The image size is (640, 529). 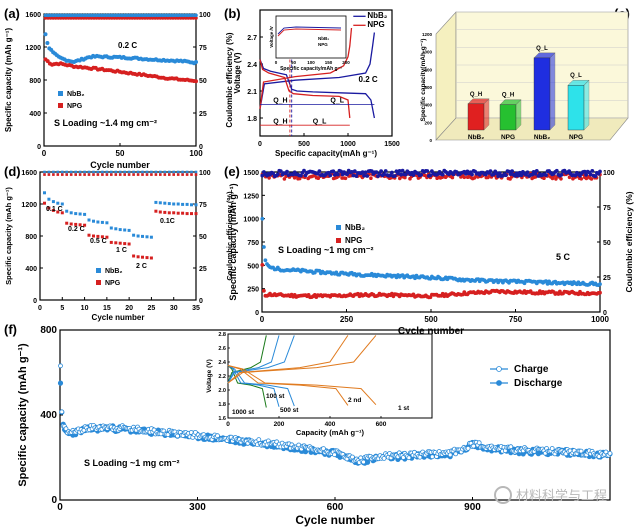 I want to click on a-nbb2-point, so click(x=45, y=34).